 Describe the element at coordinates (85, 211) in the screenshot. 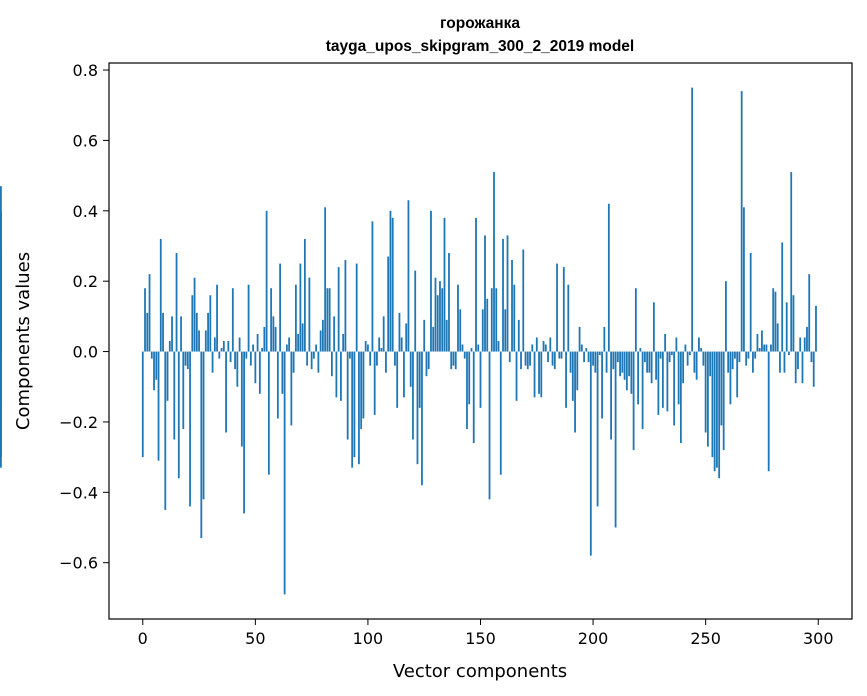

I see `y-tick-label: 0.4` at that location.